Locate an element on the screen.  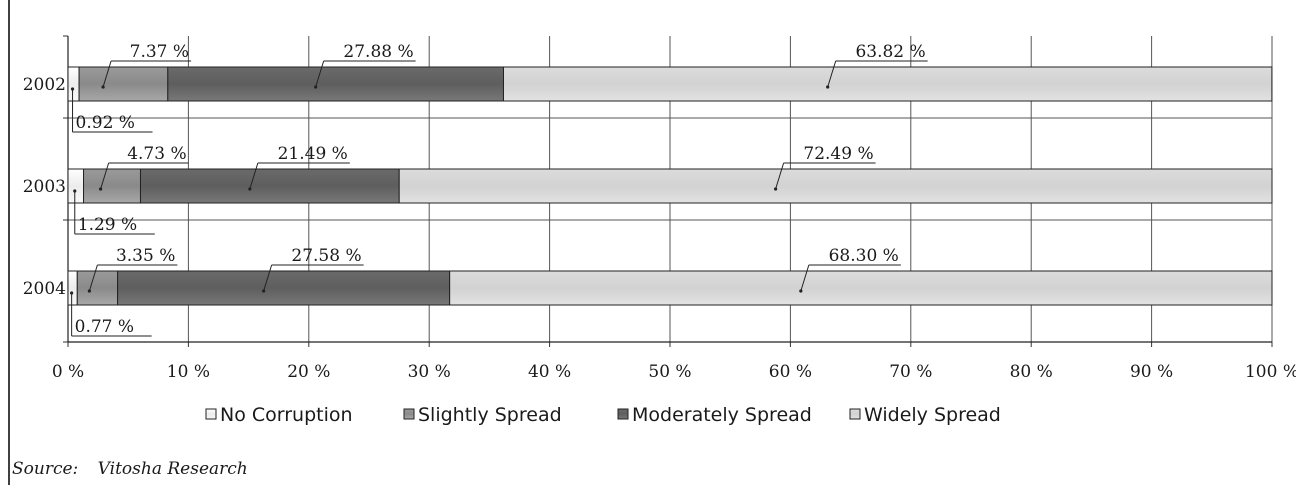
data-label: 7.37 % is located at coordinates (159, 52).